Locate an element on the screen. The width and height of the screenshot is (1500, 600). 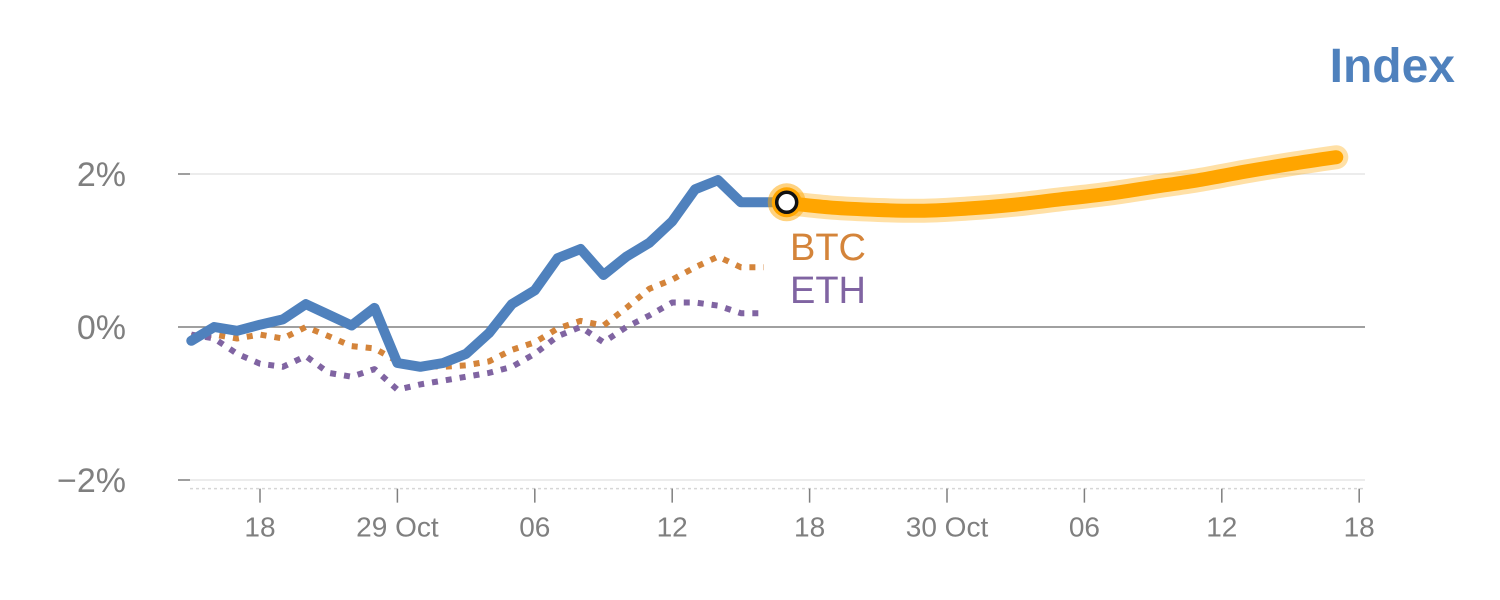
x-tick-label-6: 06 is located at coordinates (1084, 527).